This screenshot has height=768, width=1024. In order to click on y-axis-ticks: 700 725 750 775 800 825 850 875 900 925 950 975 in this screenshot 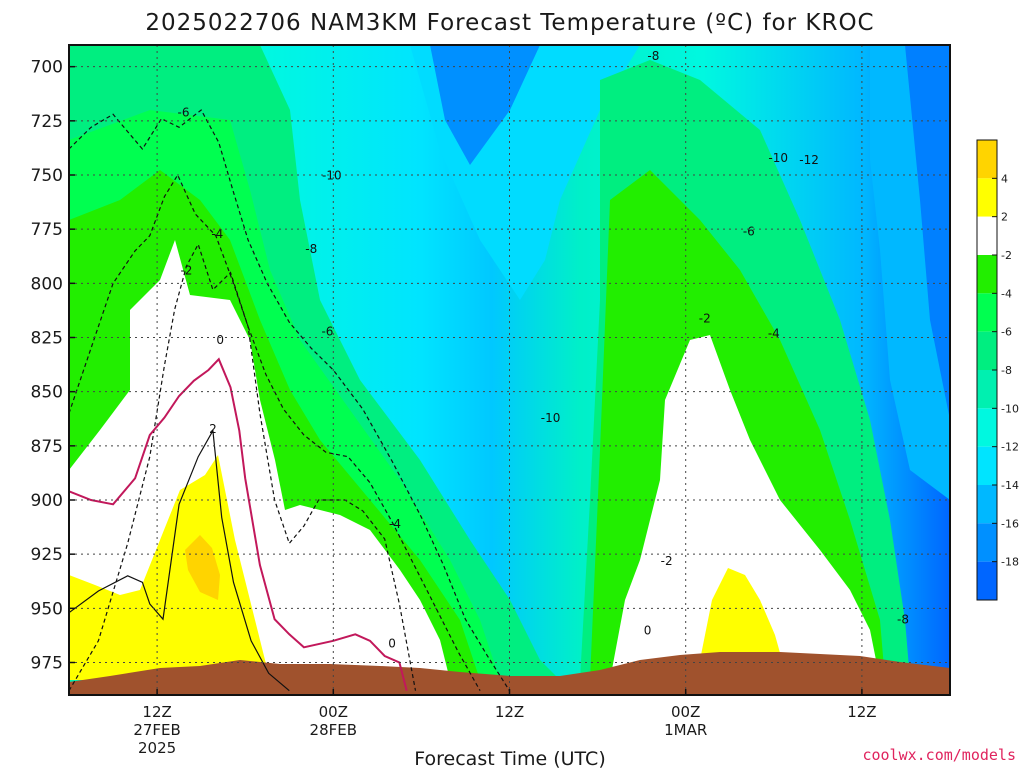, I will do `click(53, 366)`.